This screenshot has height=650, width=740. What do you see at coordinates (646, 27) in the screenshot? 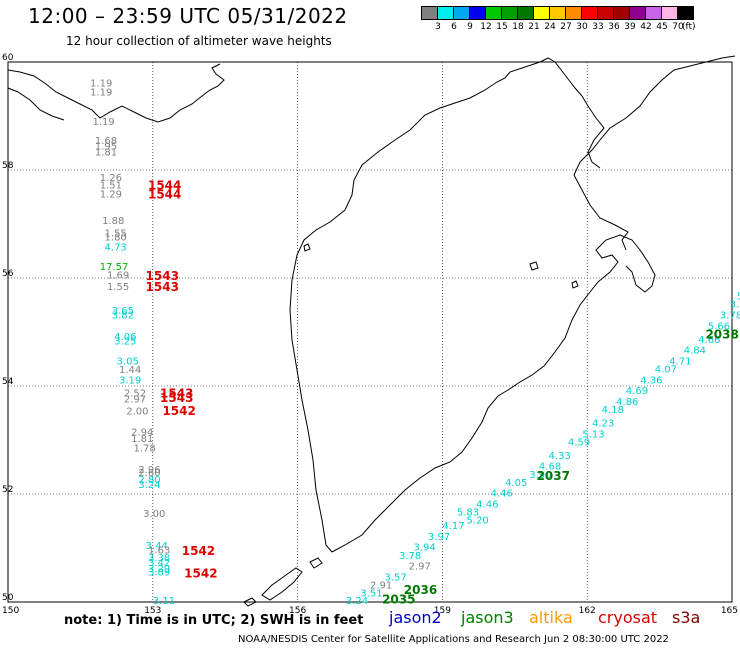
I see `legend-label: 42` at bounding box center [646, 27].